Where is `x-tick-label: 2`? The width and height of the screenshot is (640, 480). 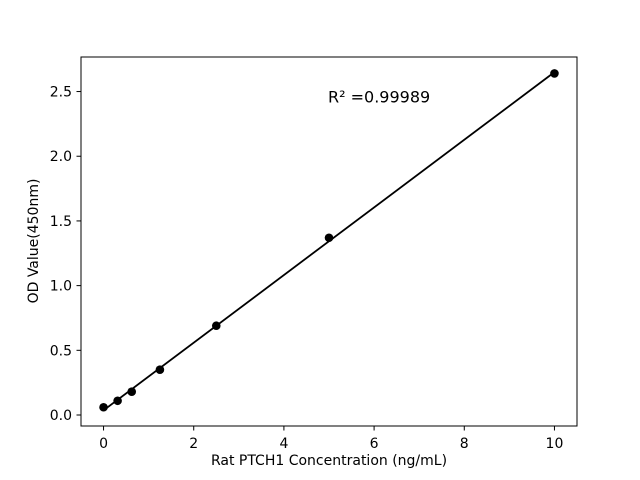
x-tick-label: 2 is located at coordinates (193, 444).